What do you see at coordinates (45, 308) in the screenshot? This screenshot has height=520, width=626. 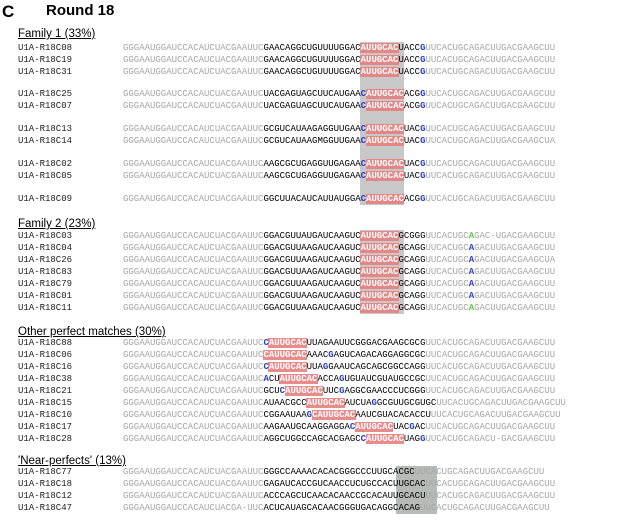 I see `clone-name: U1A-R18C11` at bounding box center [45, 308].